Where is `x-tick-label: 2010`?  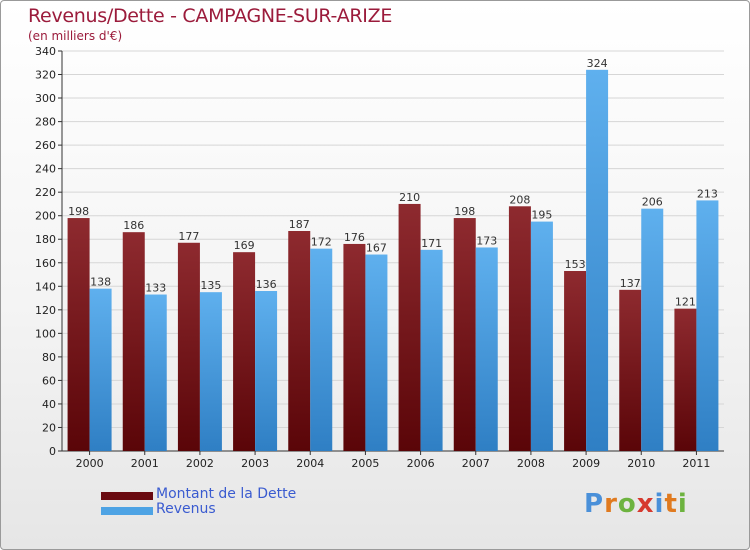
x-tick-label: 2010 is located at coordinates (641, 463).